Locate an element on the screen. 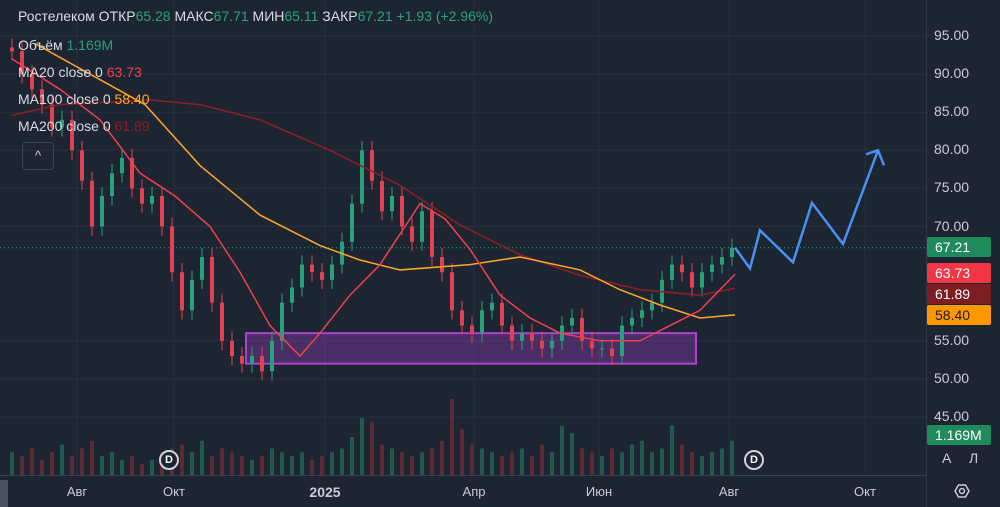 The height and width of the screenshot is (507, 1000). price-tick-label: 80.00 is located at coordinates (952, 149).